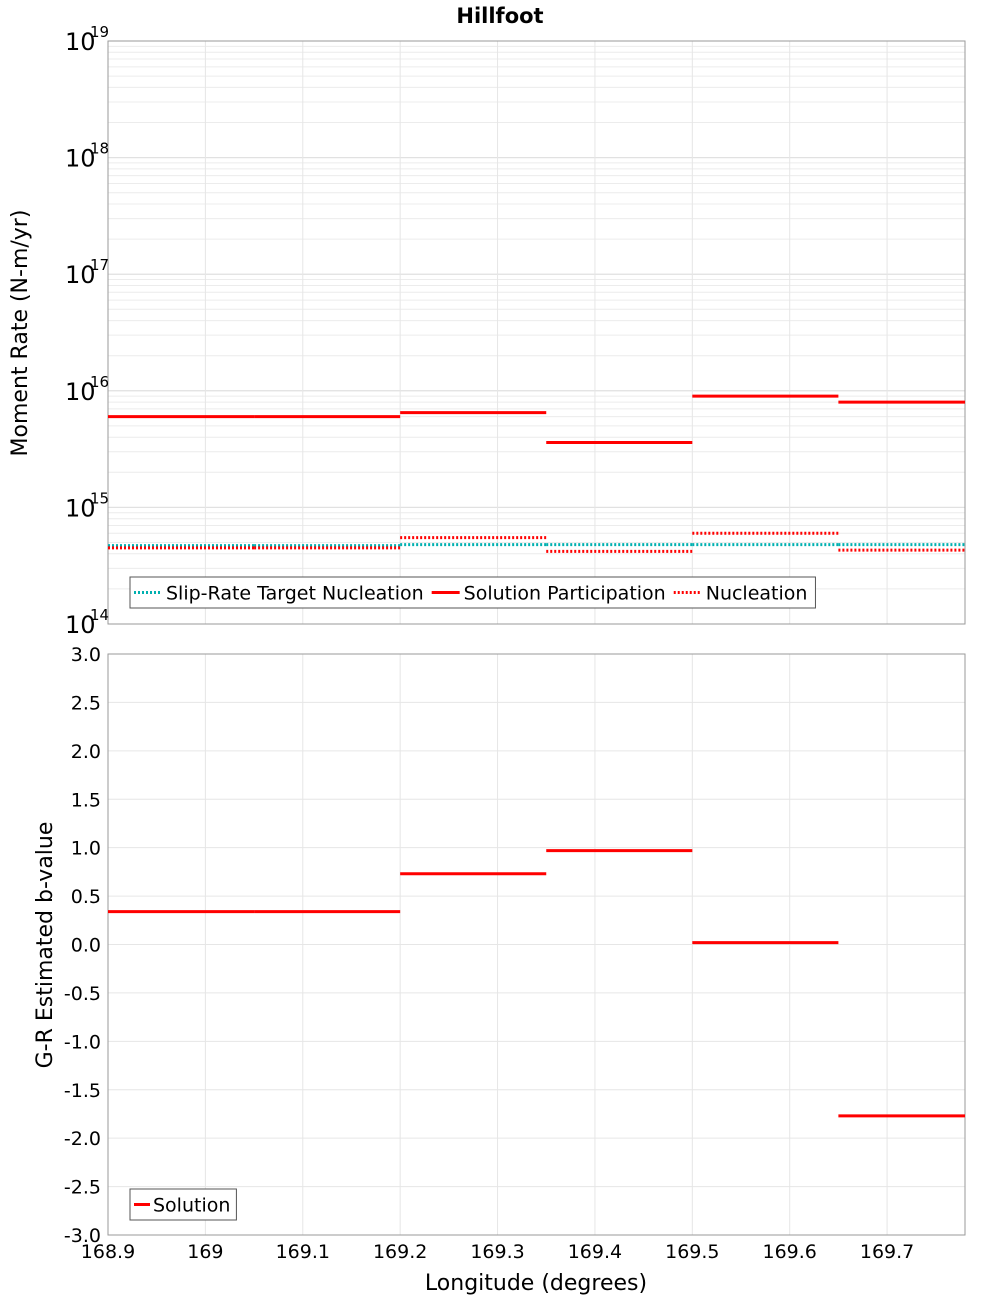  What do you see at coordinates (20, 333) in the screenshot?
I see `top-y-axis-label: Moment Rate (N-m/yr)` at bounding box center [20, 333].